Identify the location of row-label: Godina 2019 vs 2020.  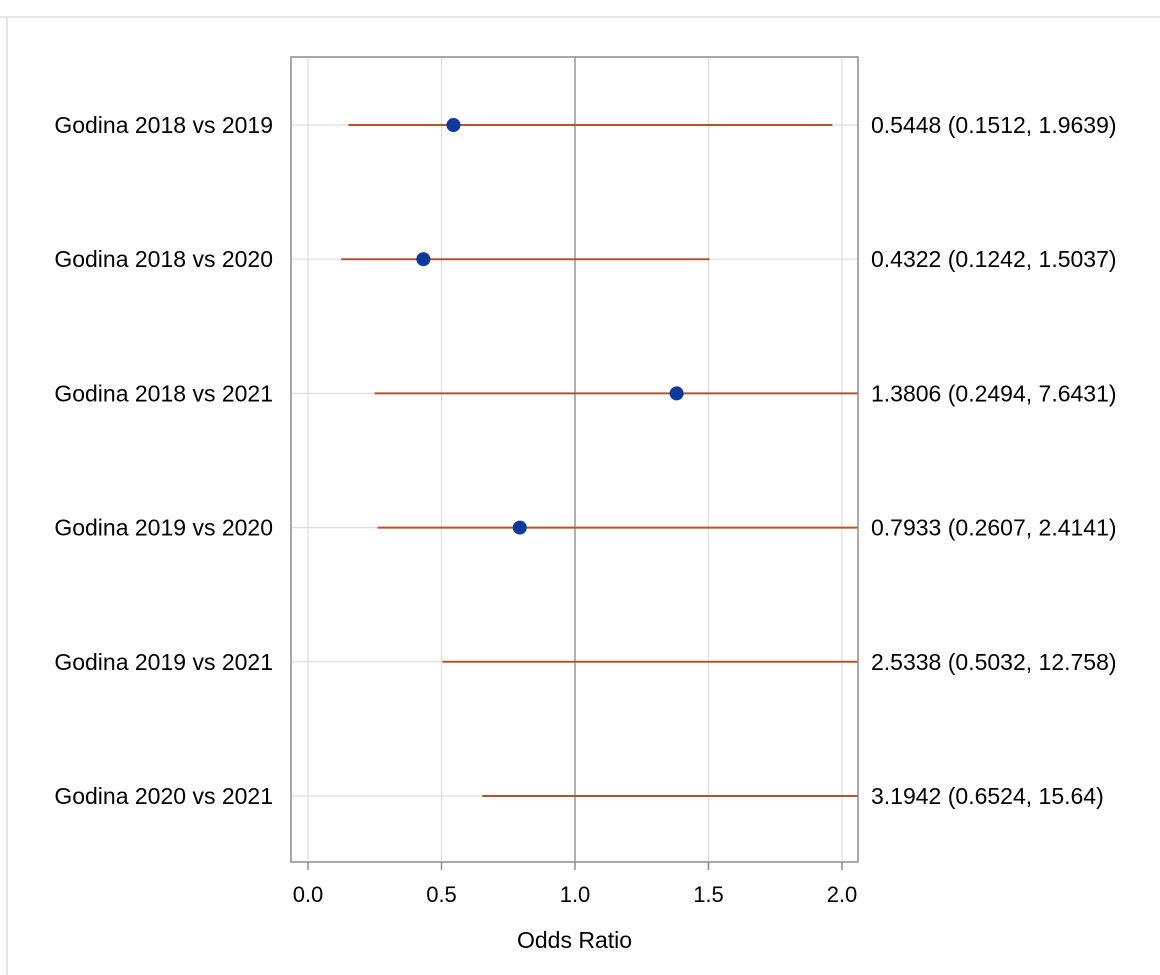
(163, 528).